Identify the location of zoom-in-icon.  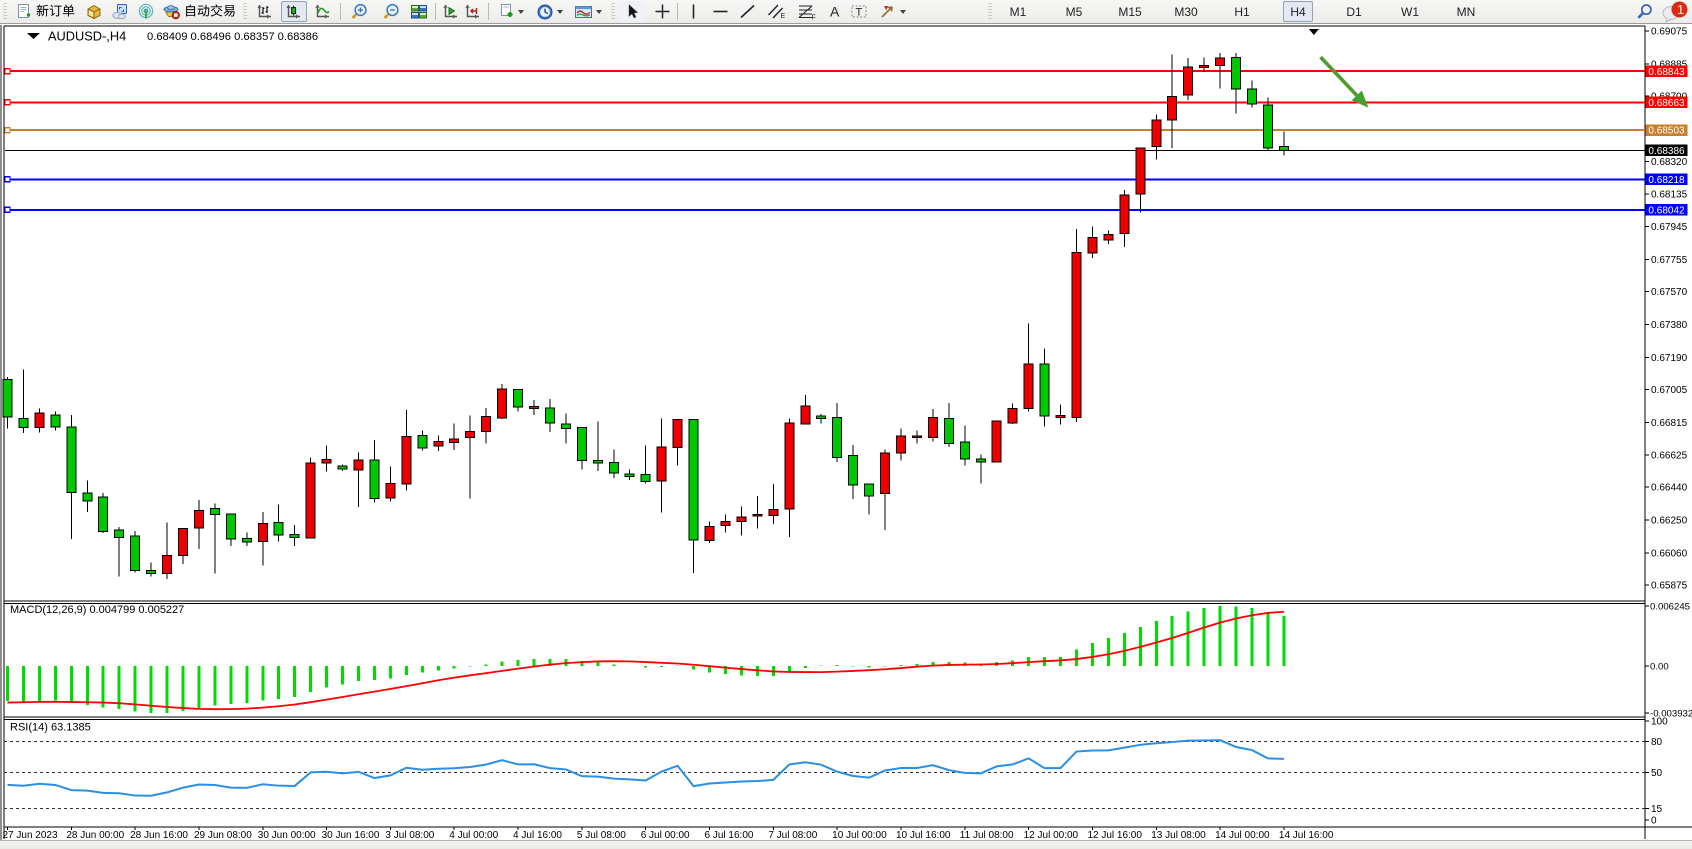
(359, 11).